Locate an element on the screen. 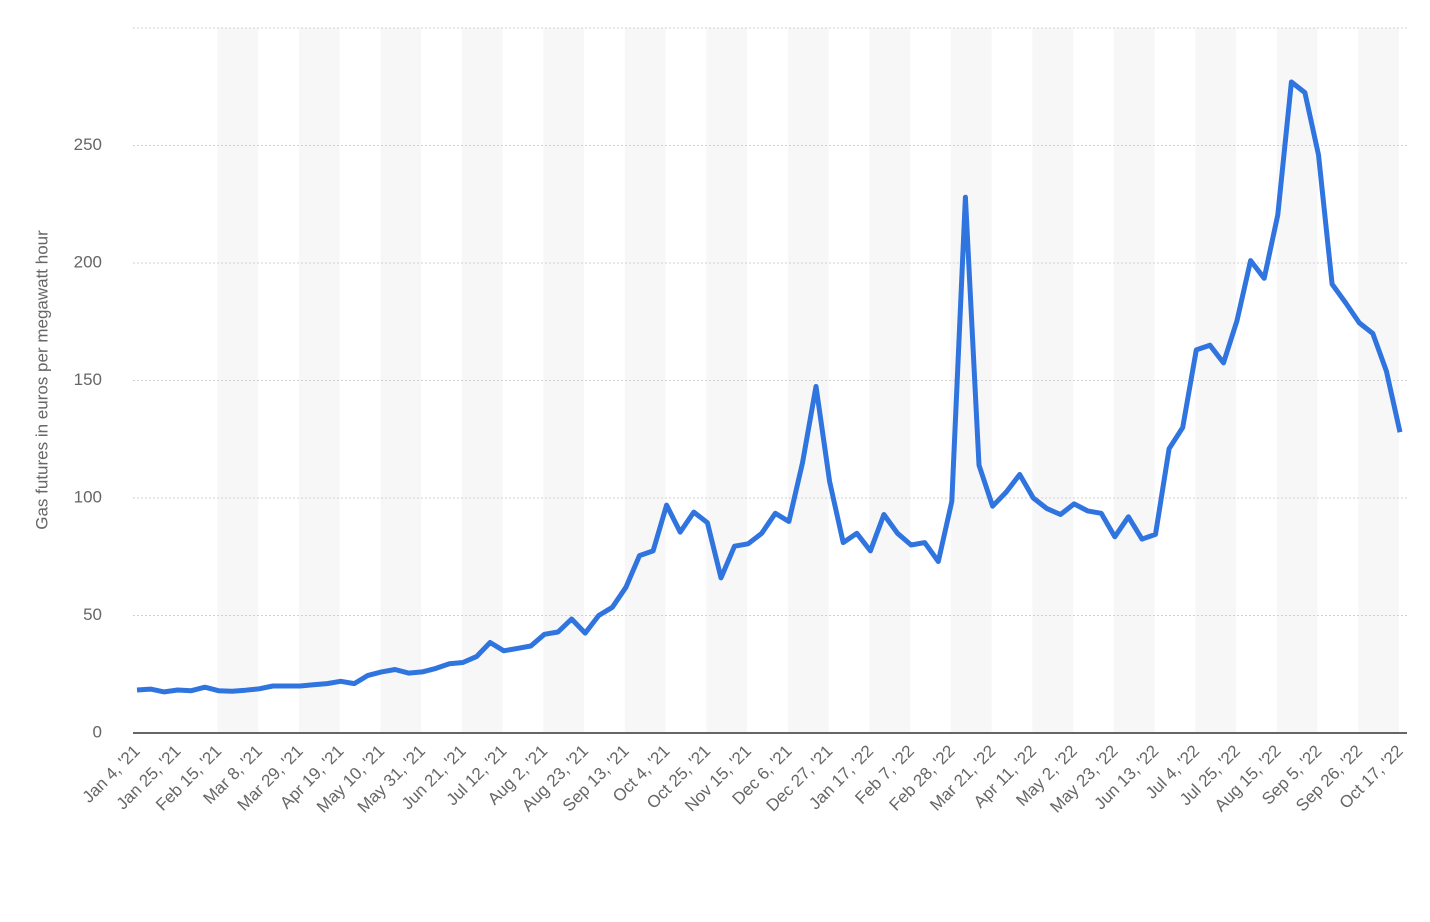 The width and height of the screenshot is (1430, 922). y-axis-label: Gas futures in euros per megawatt hour is located at coordinates (41, 380).